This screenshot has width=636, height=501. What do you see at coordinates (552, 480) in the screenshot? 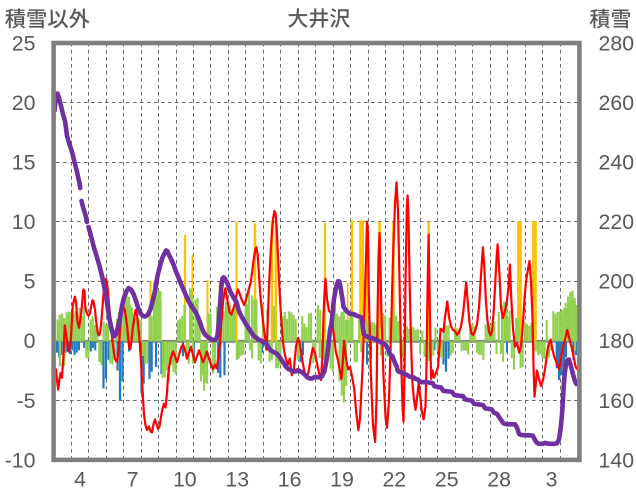
I see `svg-text: 3` at bounding box center [552, 480].